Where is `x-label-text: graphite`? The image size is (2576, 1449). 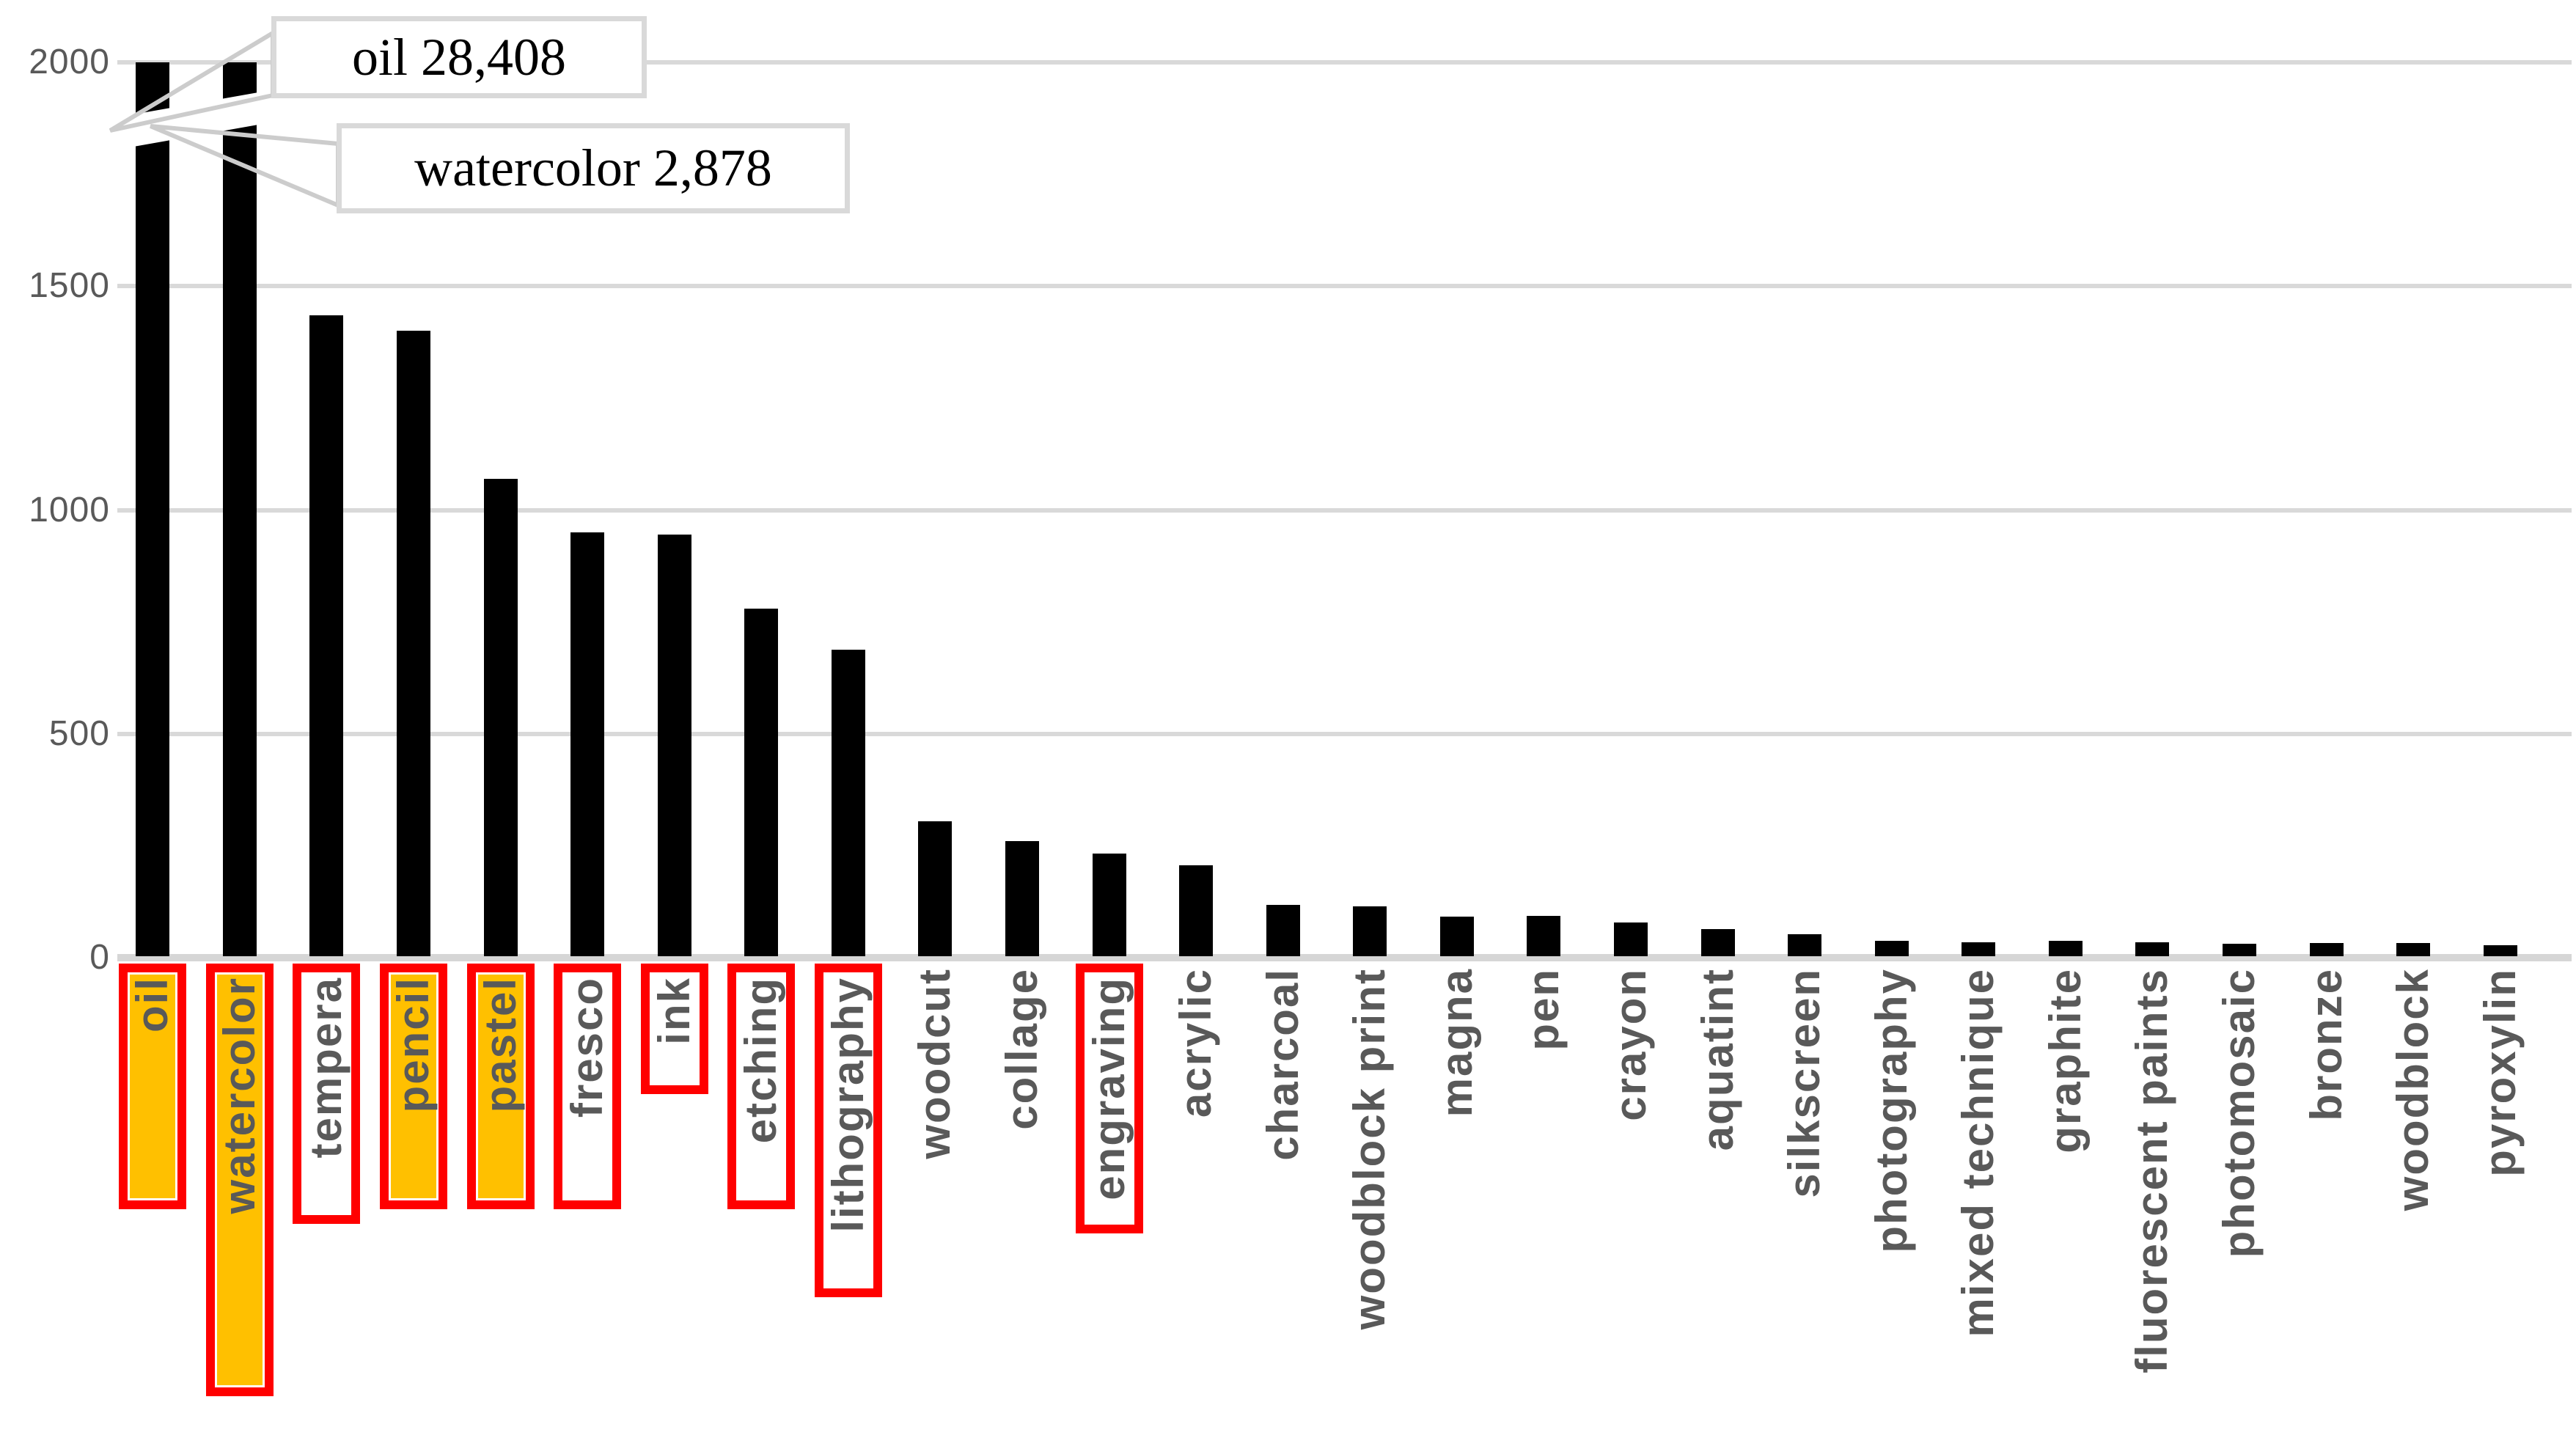 x-label-text: graphite is located at coordinates (2065, 1060).